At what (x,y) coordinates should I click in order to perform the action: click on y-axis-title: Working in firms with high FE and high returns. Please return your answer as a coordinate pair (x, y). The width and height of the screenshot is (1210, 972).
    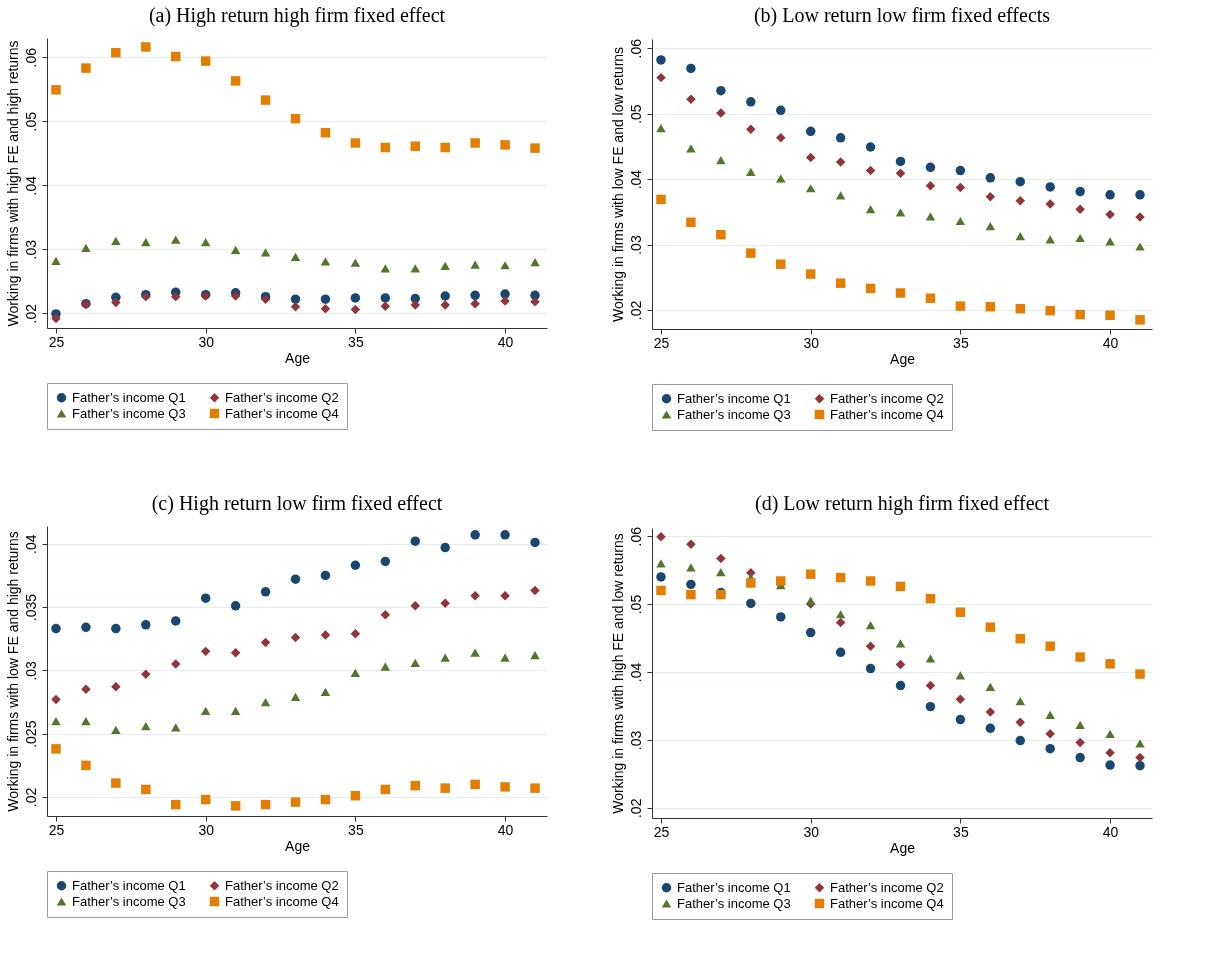
    Looking at the image, I should click on (12, 183).